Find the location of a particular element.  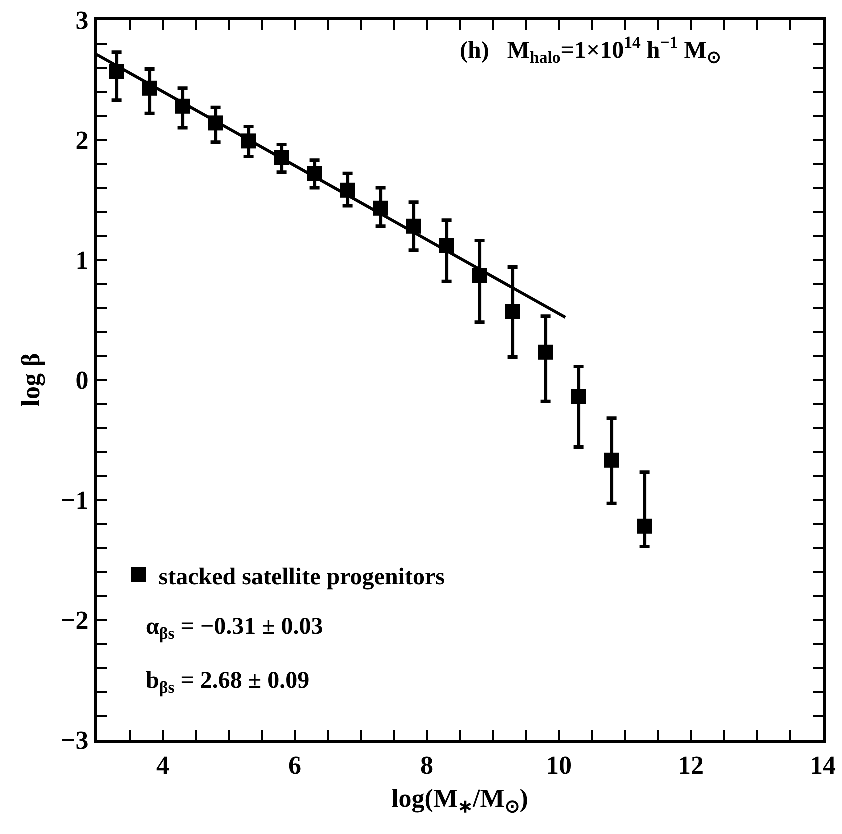

x-tick-label: 14 is located at coordinates (823, 765).